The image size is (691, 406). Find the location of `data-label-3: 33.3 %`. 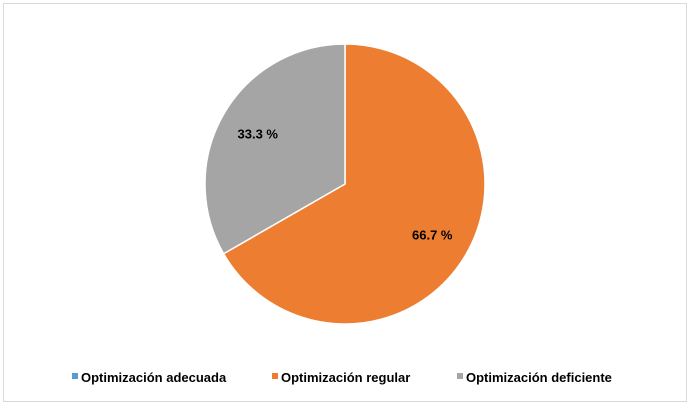

data-label-3: 33.3 % is located at coordinates (258, 134).